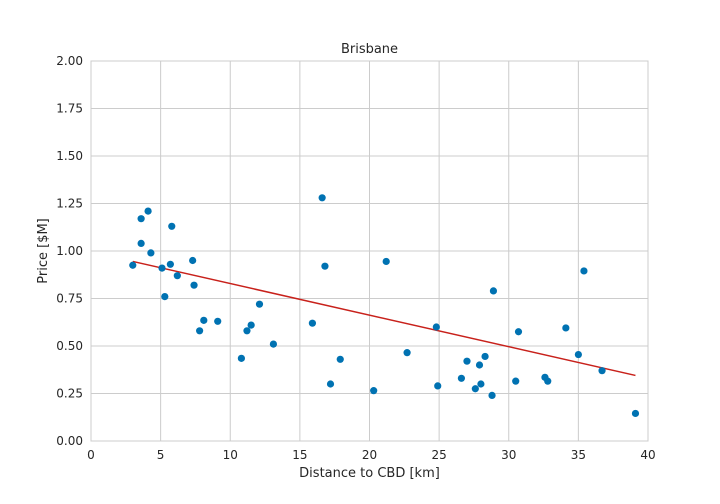  I want to click on x-tick-label: 5, so click(161, 455).